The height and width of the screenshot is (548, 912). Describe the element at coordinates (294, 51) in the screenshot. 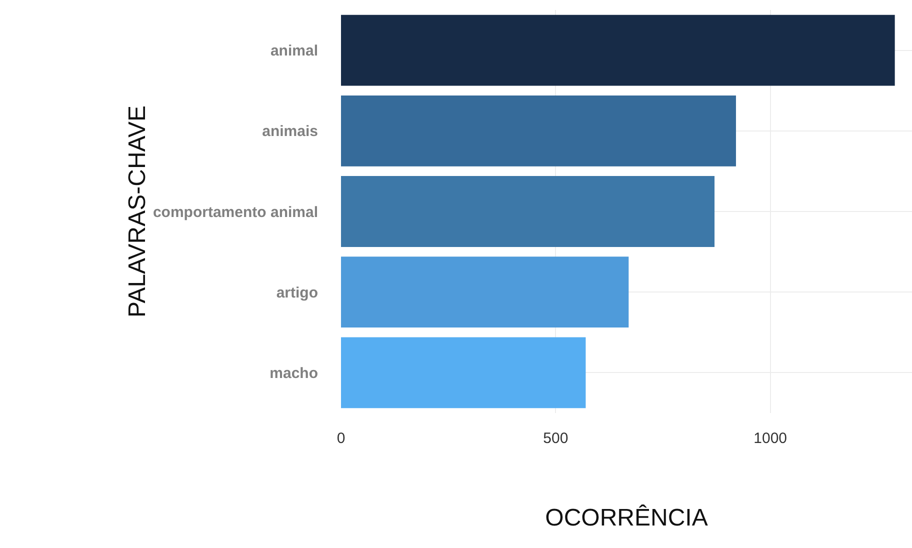

I see `y-tick-label: animal` at that location.